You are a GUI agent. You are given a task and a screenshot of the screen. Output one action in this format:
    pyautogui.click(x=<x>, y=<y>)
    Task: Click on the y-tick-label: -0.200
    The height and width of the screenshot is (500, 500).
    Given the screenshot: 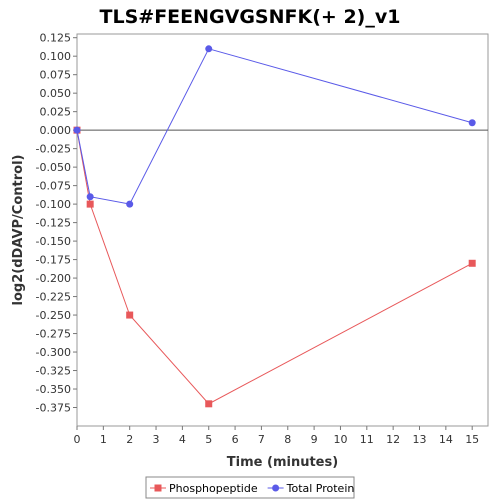 What is the action you would take?
    pyautogui.click(x=53, y=278)
    